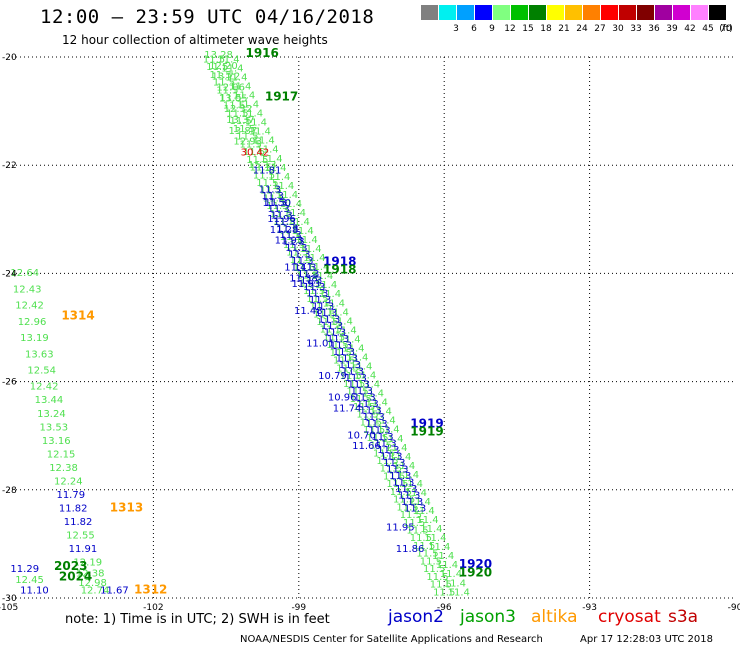  I want to click on wave-height-value: 11.38, so click(303, 279).